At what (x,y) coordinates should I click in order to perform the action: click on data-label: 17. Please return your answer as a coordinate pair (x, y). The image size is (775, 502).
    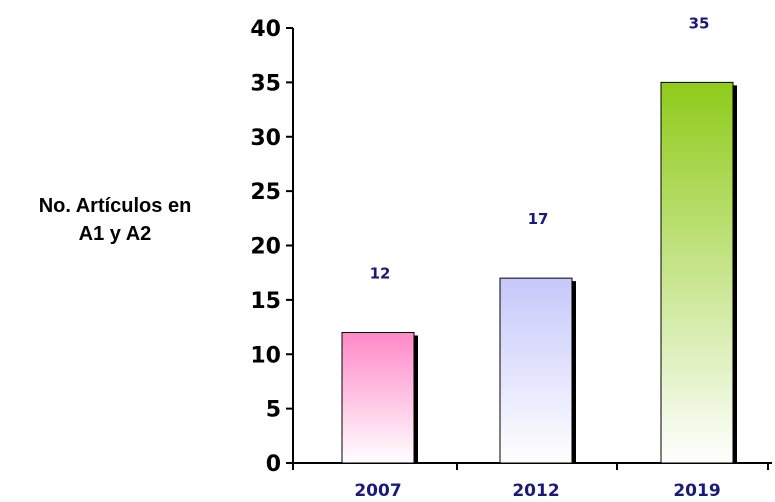
    Looking at the image, I should click on (538, 219).